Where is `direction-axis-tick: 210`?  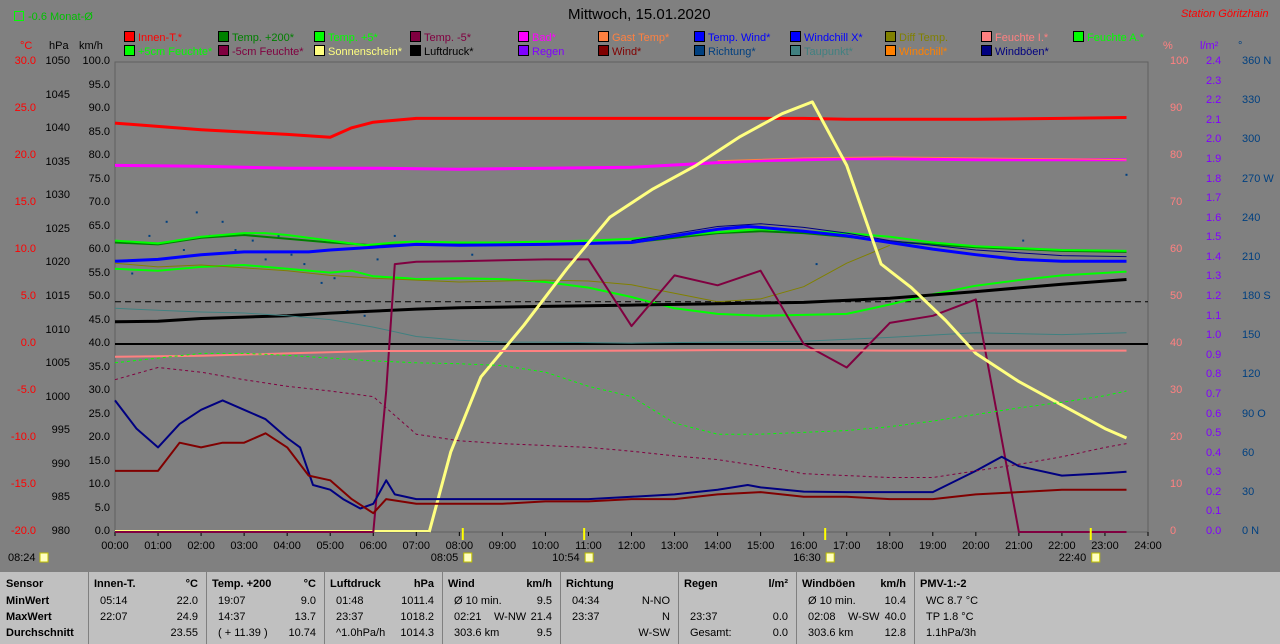 direction-axis-tick: 210 is located at coordinates (1251, 256).